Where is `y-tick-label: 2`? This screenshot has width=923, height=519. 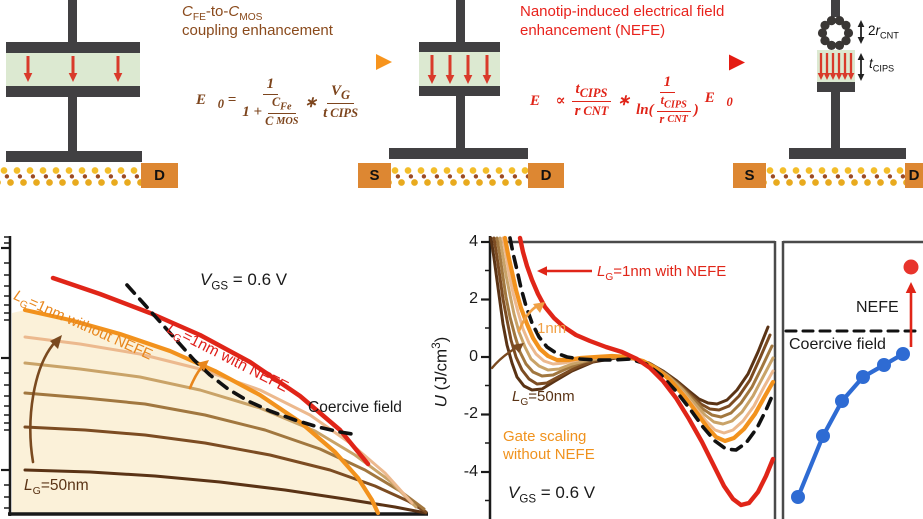
y-tick-label: 2 is located at coordinates (473, 298).